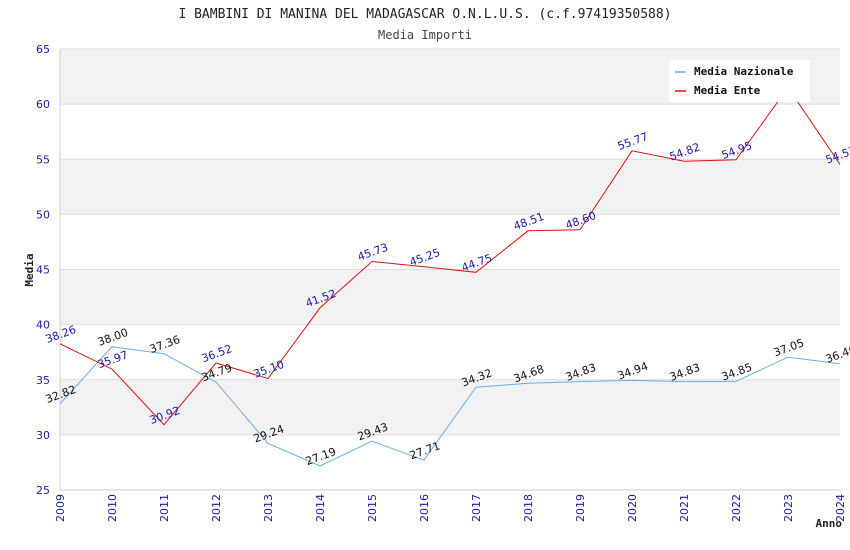 The image size is (850, 550). Describe the element at coordinates (476, 508) in the screenshot. I see `x-tick-label: 2017` at that location.